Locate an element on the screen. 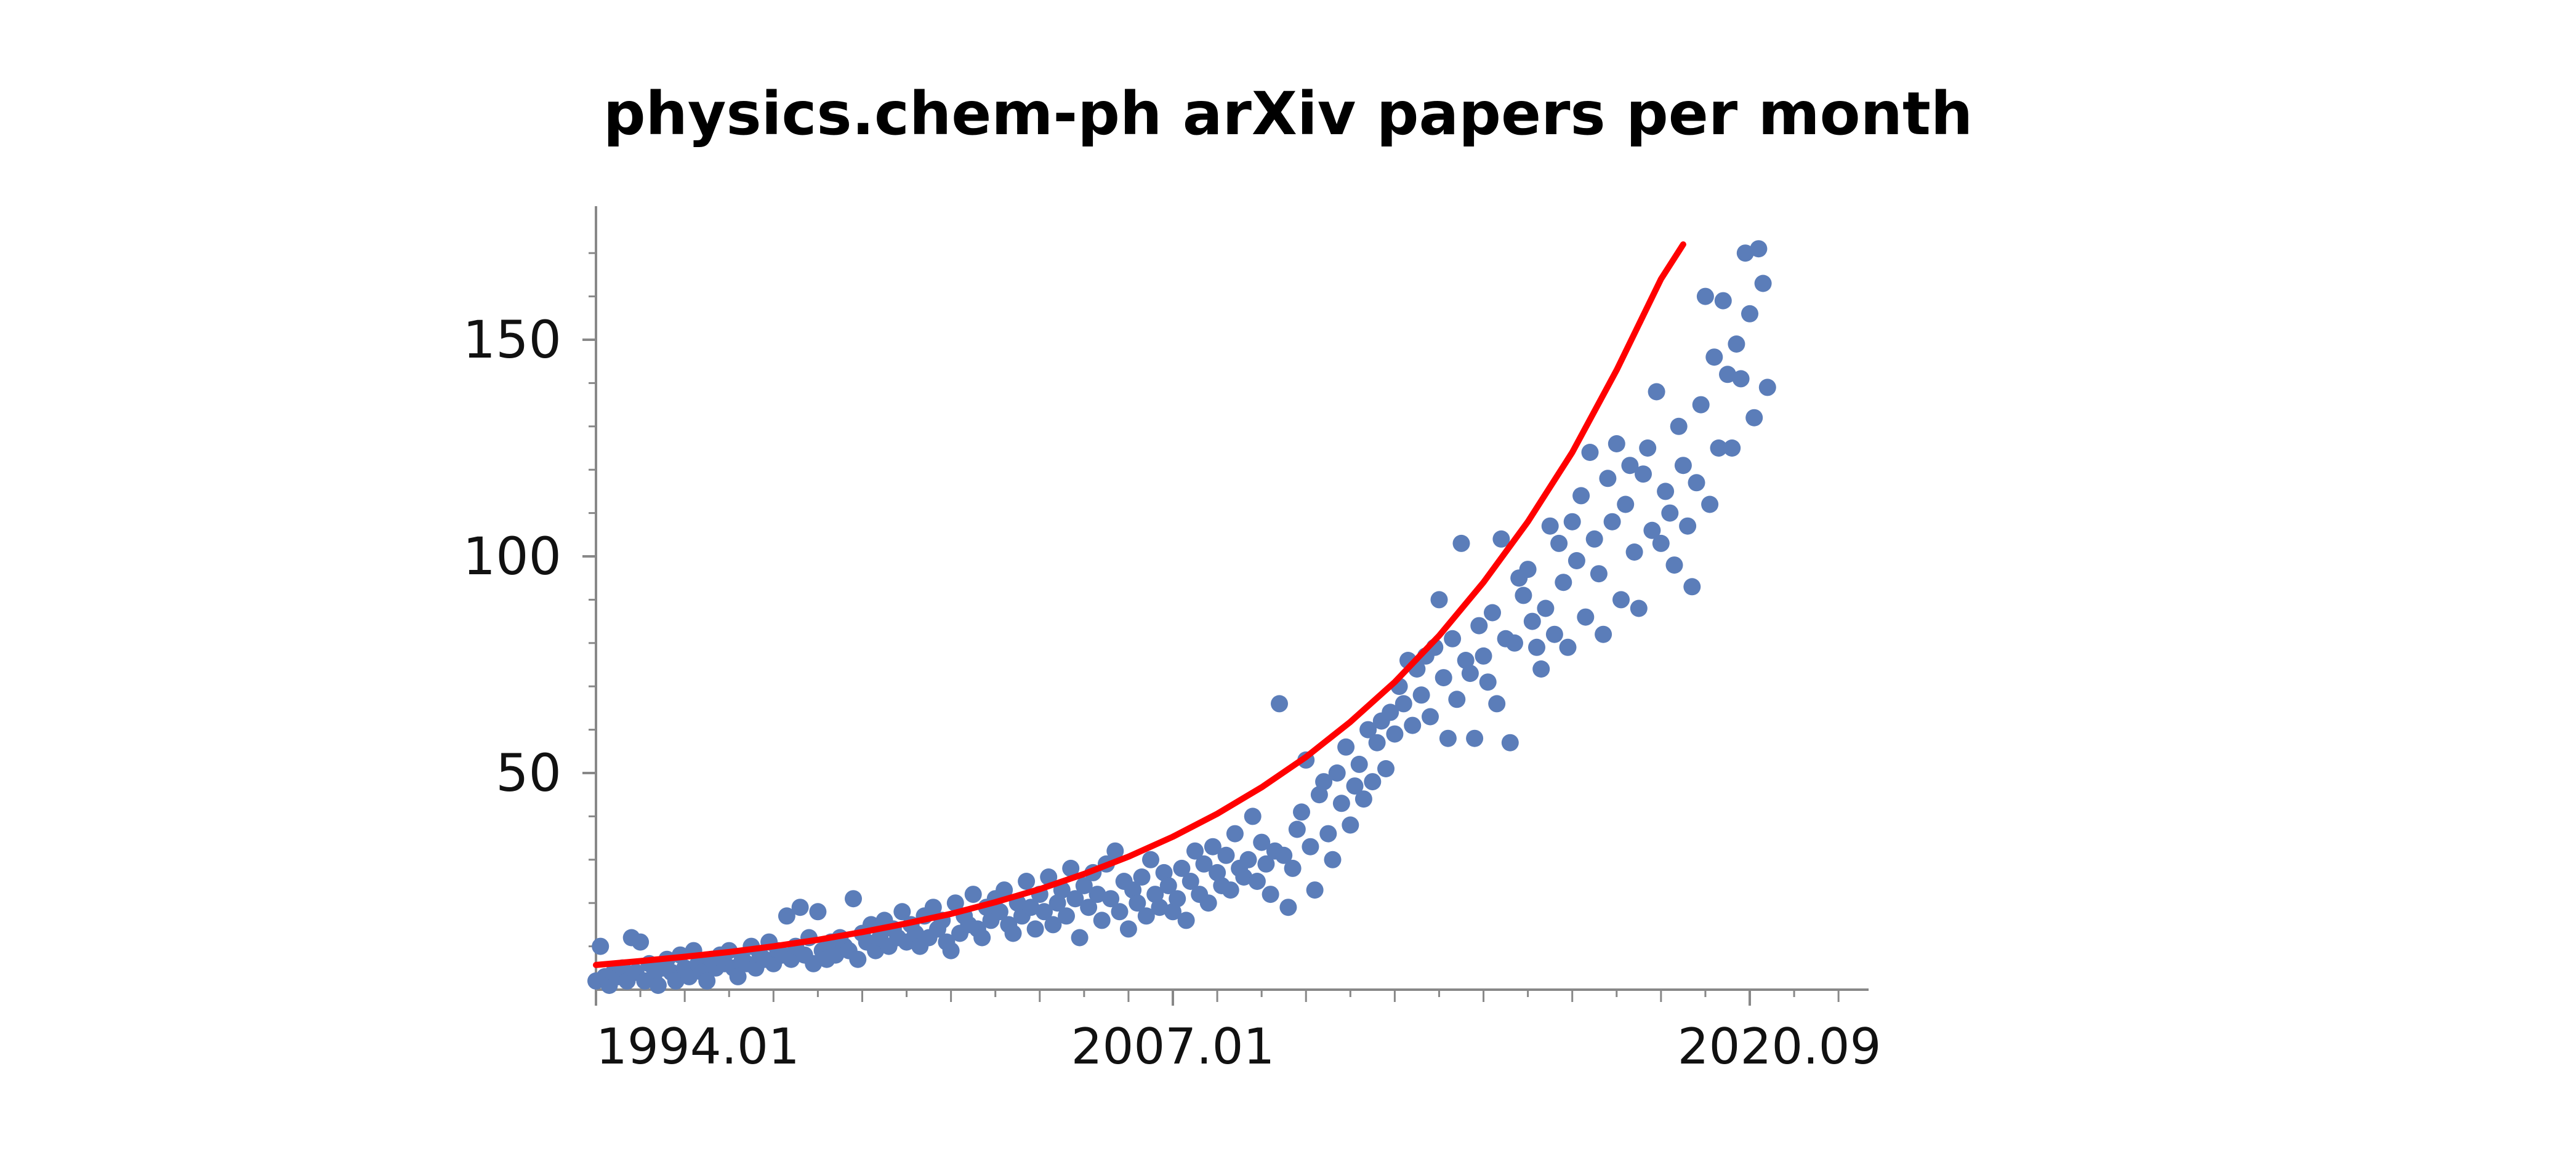 This screenshot has width=2576, height=1162. y-tick-label: 150 is located at coordinates (512, 340).